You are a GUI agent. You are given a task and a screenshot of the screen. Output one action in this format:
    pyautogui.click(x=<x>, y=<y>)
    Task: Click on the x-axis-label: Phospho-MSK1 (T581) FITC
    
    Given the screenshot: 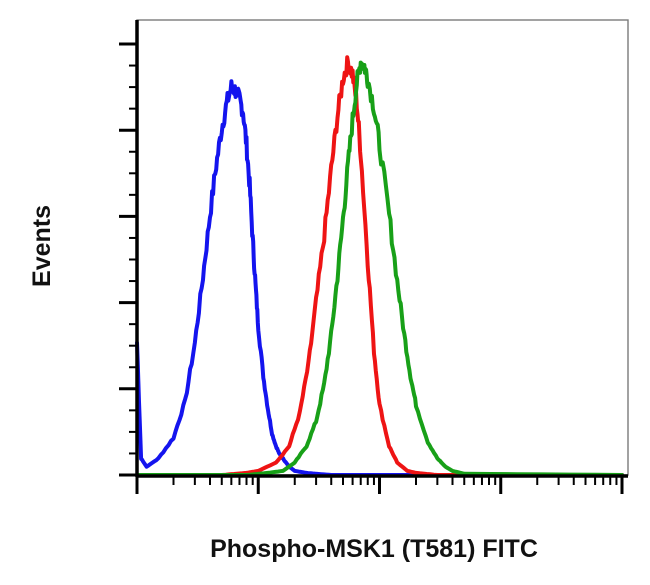 What is the action you would take?
    pyautogui.click(x=374, y=549)
    